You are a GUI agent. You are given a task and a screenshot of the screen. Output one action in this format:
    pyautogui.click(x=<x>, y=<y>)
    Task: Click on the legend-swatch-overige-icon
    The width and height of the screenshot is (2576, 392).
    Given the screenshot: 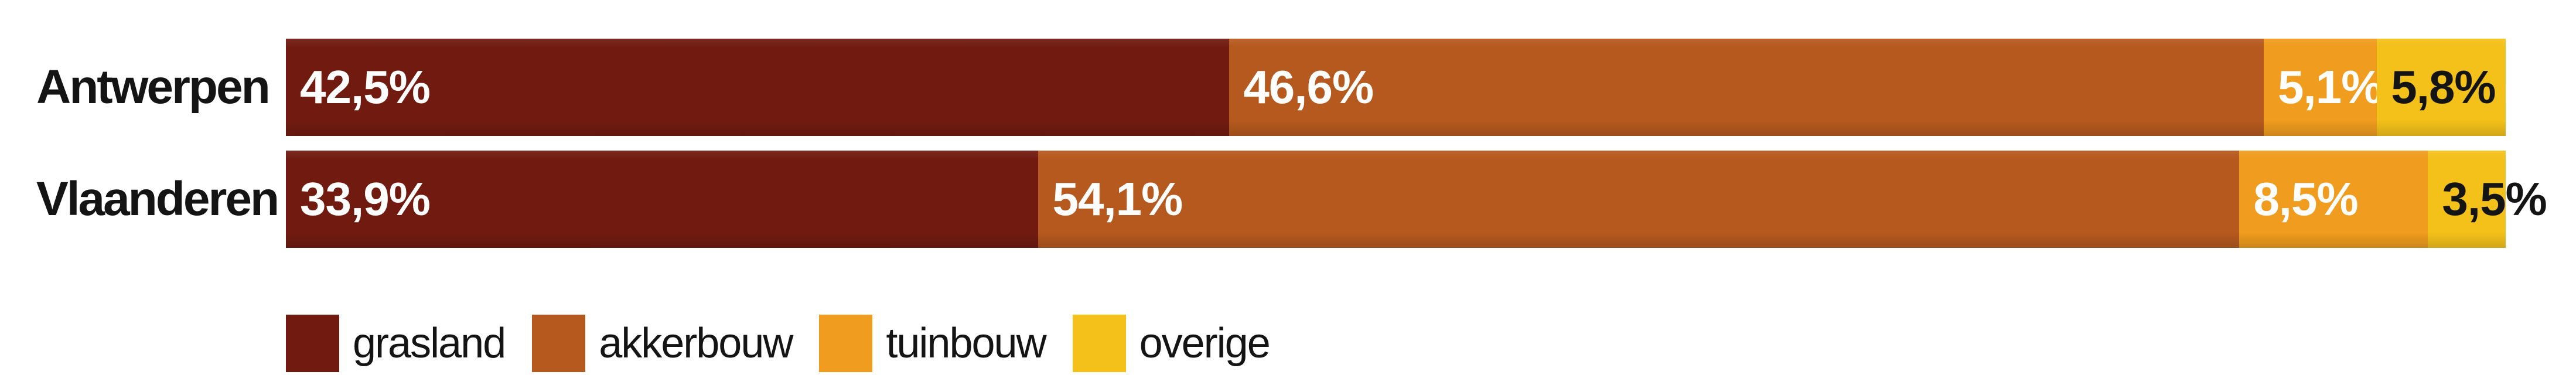 What is the action you would take?
    pyautogui.click(x=1099, y=343)
    